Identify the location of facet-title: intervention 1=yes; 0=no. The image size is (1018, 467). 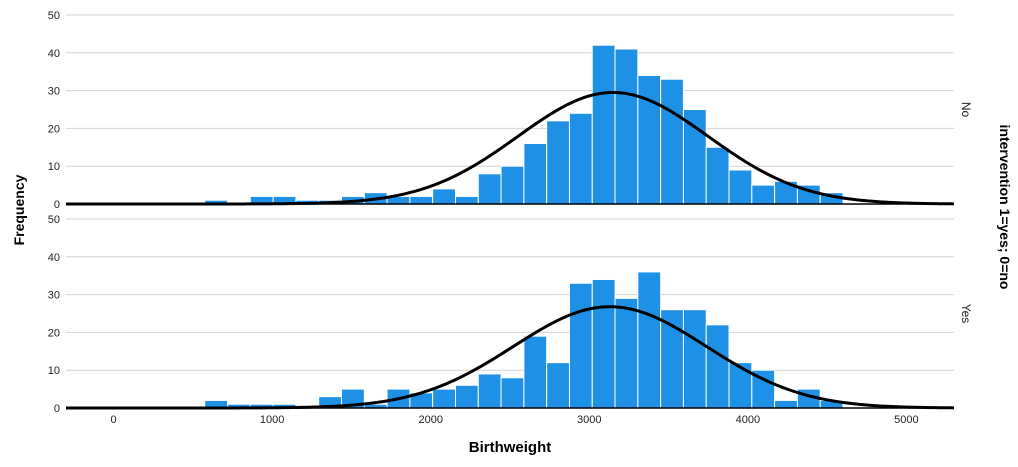
(1005, 207).